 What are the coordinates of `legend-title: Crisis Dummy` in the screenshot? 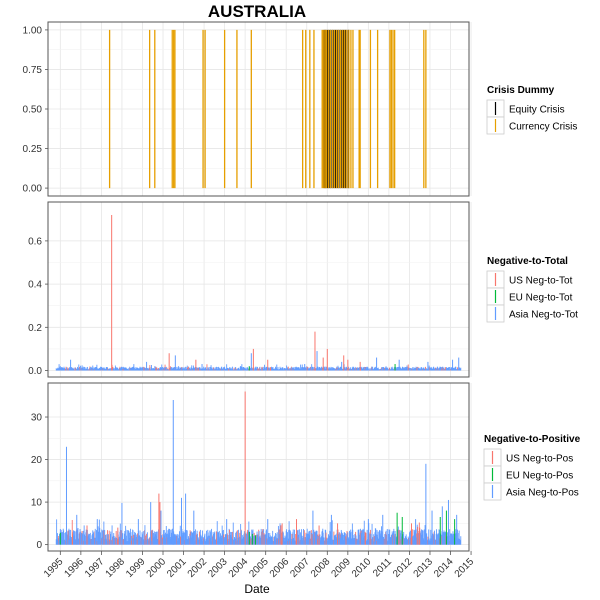 It's located at (521, 90).